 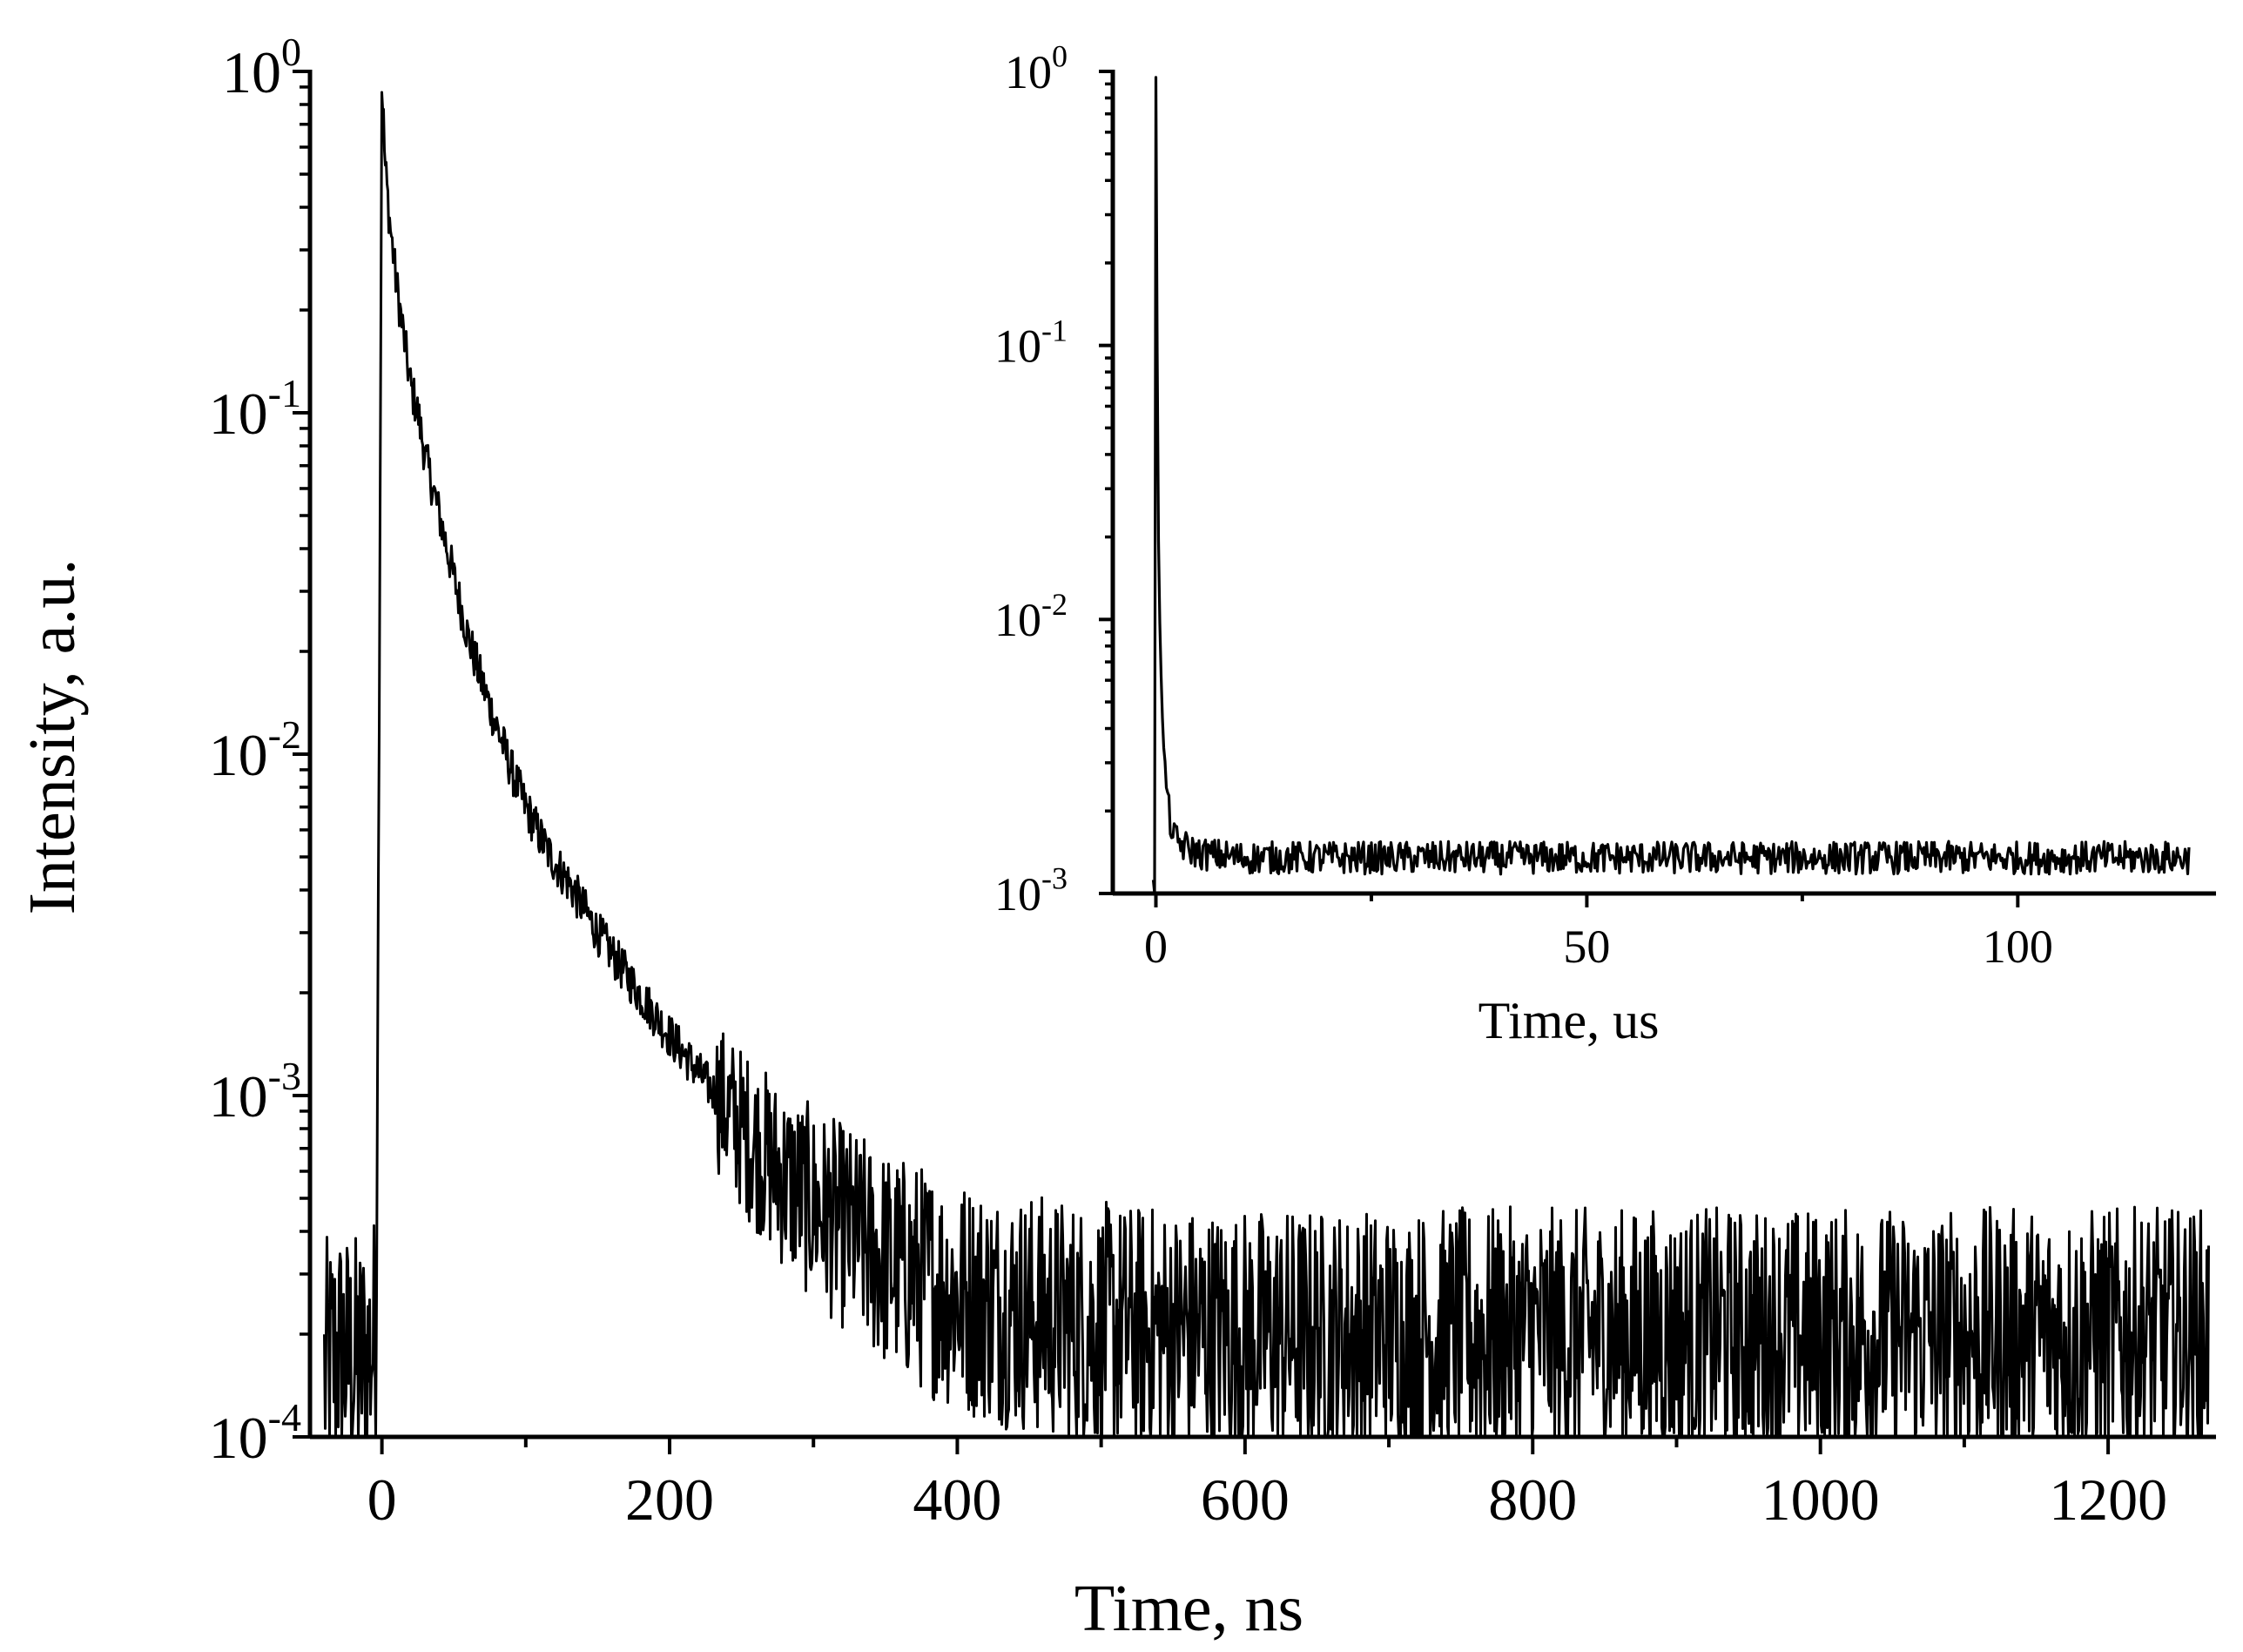 What do you see at coordinates (255, 1091) in the screenshot?
I see `main-y-tick-label: 10⁻³` at bounding box center [255, 1091].